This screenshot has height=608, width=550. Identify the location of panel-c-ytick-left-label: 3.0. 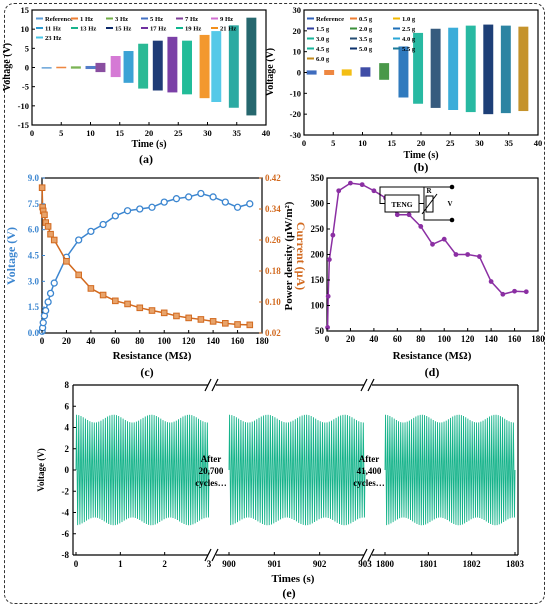
(34, 281).